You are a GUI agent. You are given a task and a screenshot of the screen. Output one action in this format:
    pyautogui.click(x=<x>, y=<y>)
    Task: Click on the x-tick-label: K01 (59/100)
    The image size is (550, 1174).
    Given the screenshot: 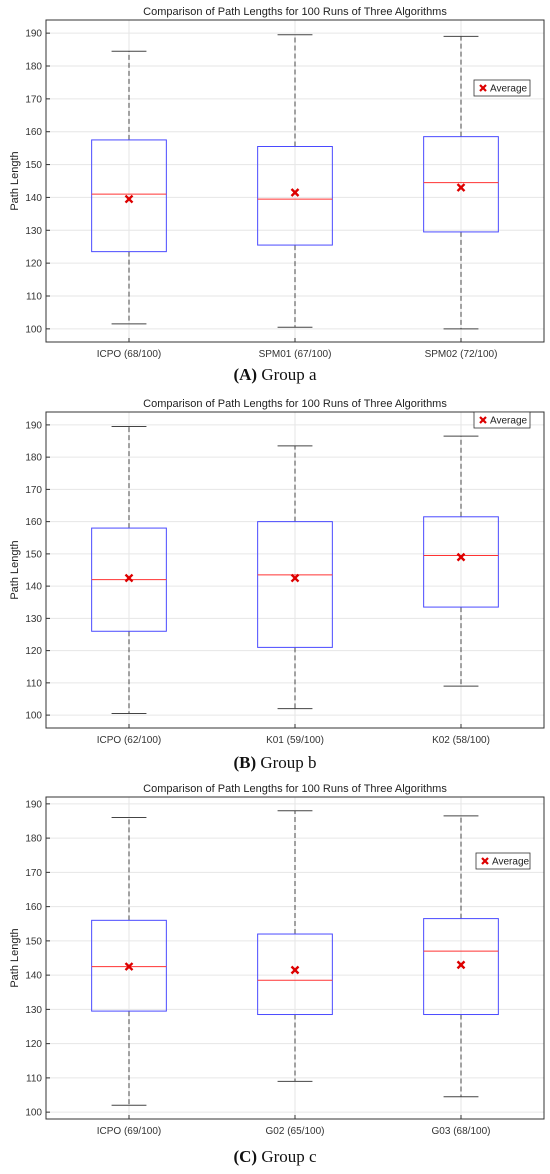 What is the action you would take?
    pyautogui.click(x=295, y=740)
    